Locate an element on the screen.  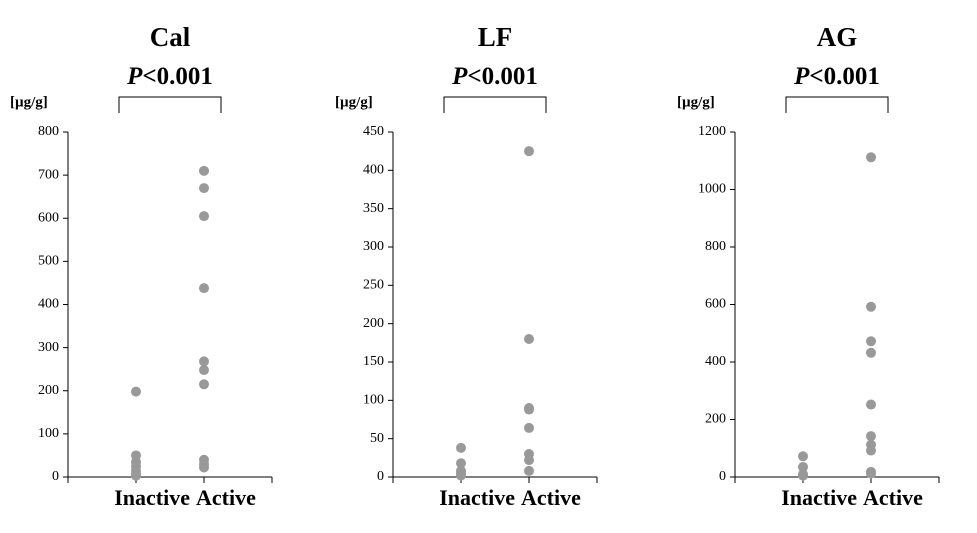
y-tick-label: 450 is located at coordinates (373, 131).